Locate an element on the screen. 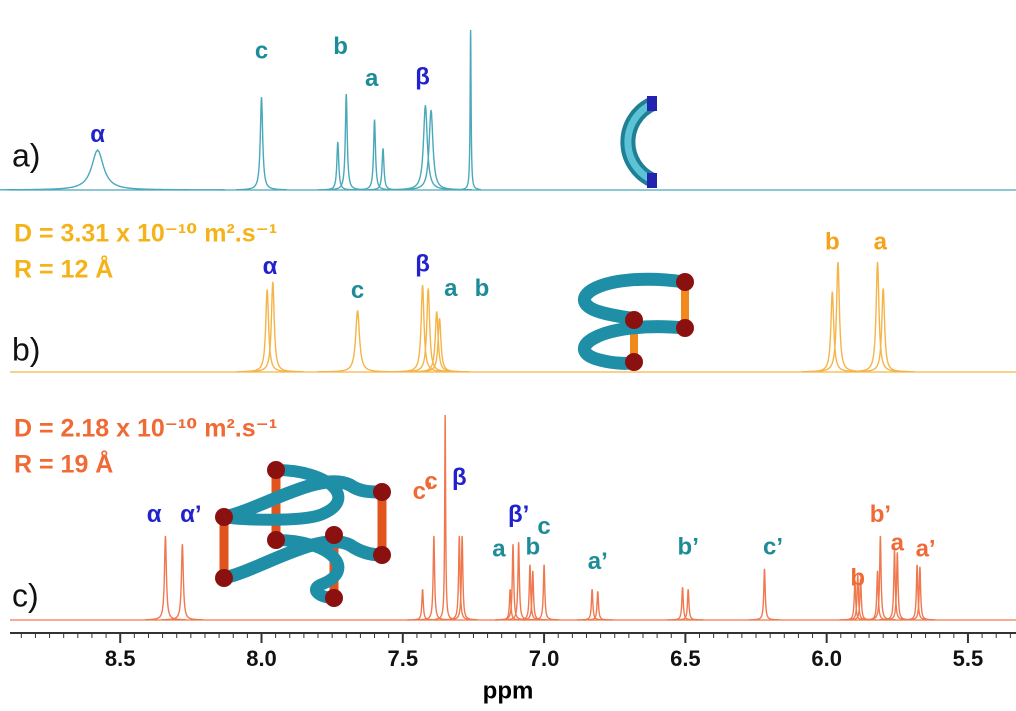 The image size is (1016, 711). molecule-a is located at coordinates (638, 142).